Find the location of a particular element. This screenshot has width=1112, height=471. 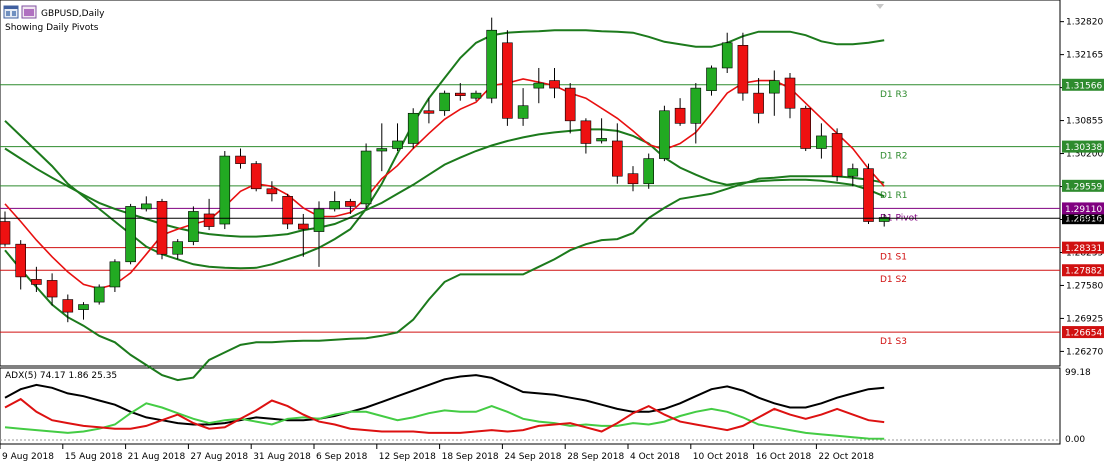

level-label: D1 S3 is located at coordinates (893, 342).